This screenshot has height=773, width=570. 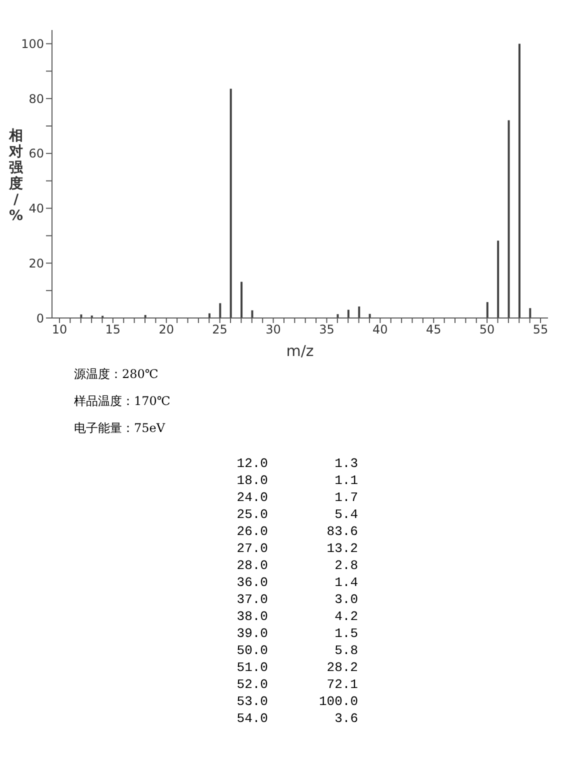 I want to click on text: 26.0, so click(x=252, y=531).